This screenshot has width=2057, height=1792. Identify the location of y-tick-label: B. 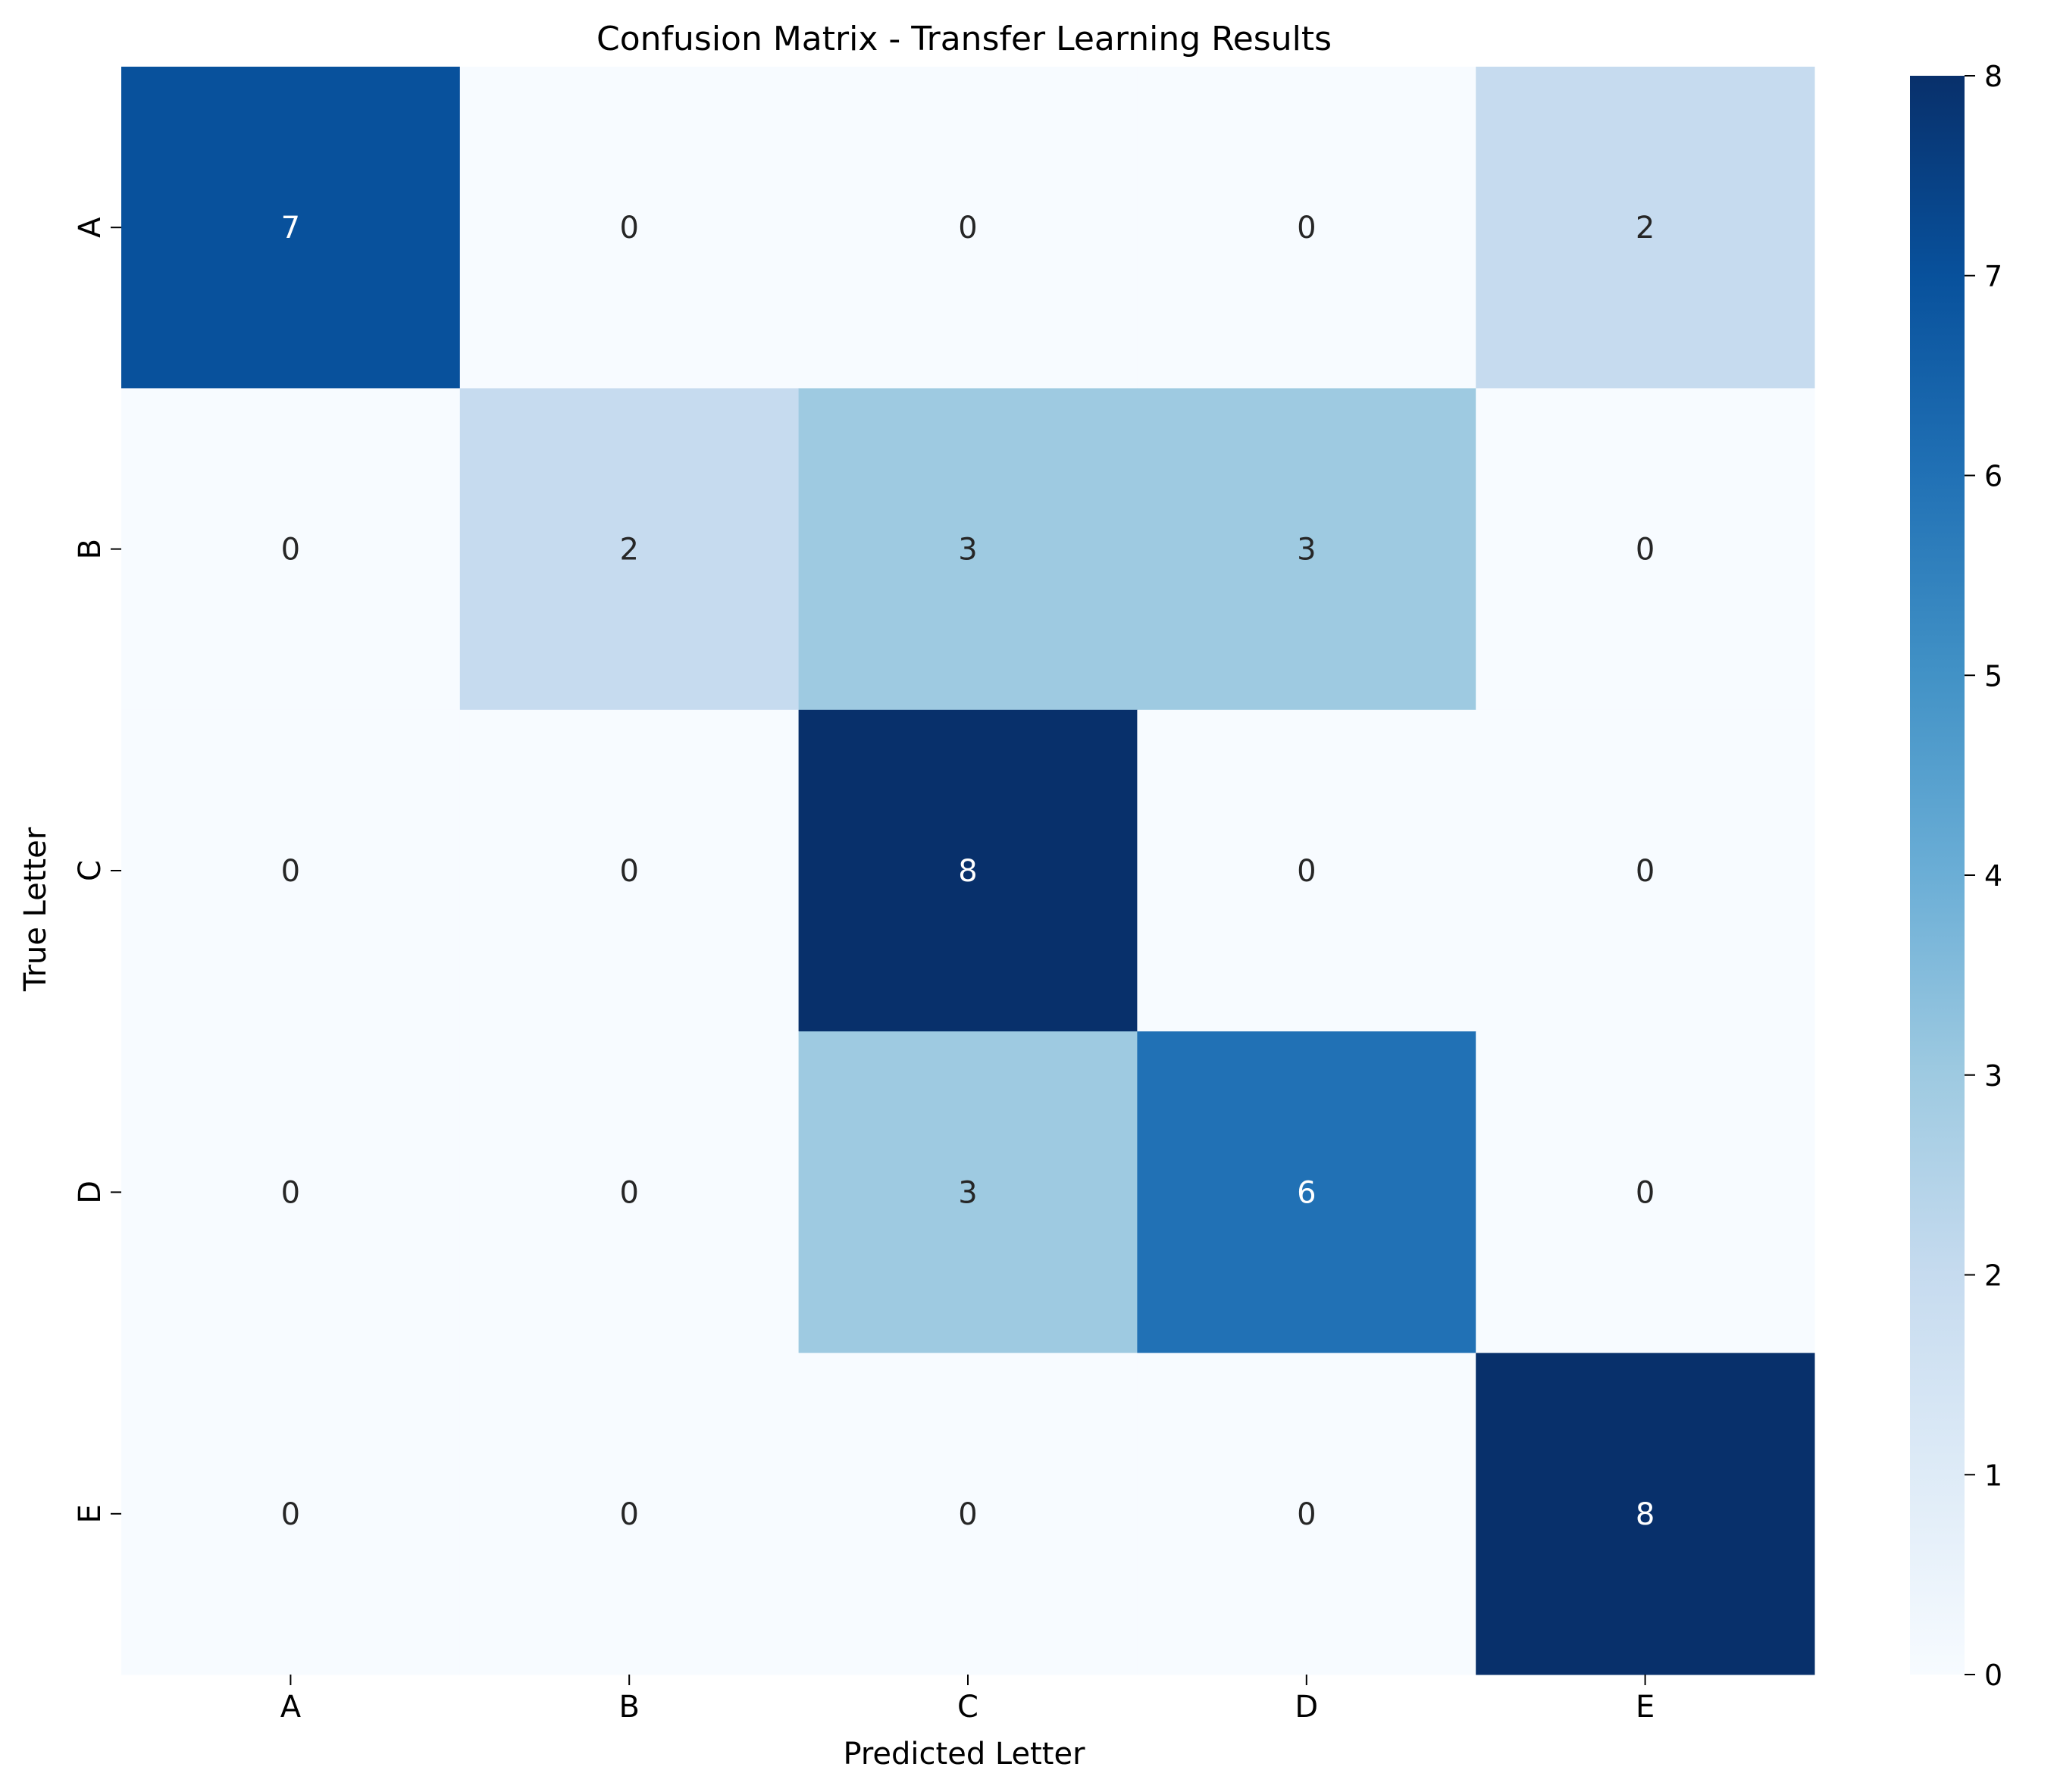
(91, 549).